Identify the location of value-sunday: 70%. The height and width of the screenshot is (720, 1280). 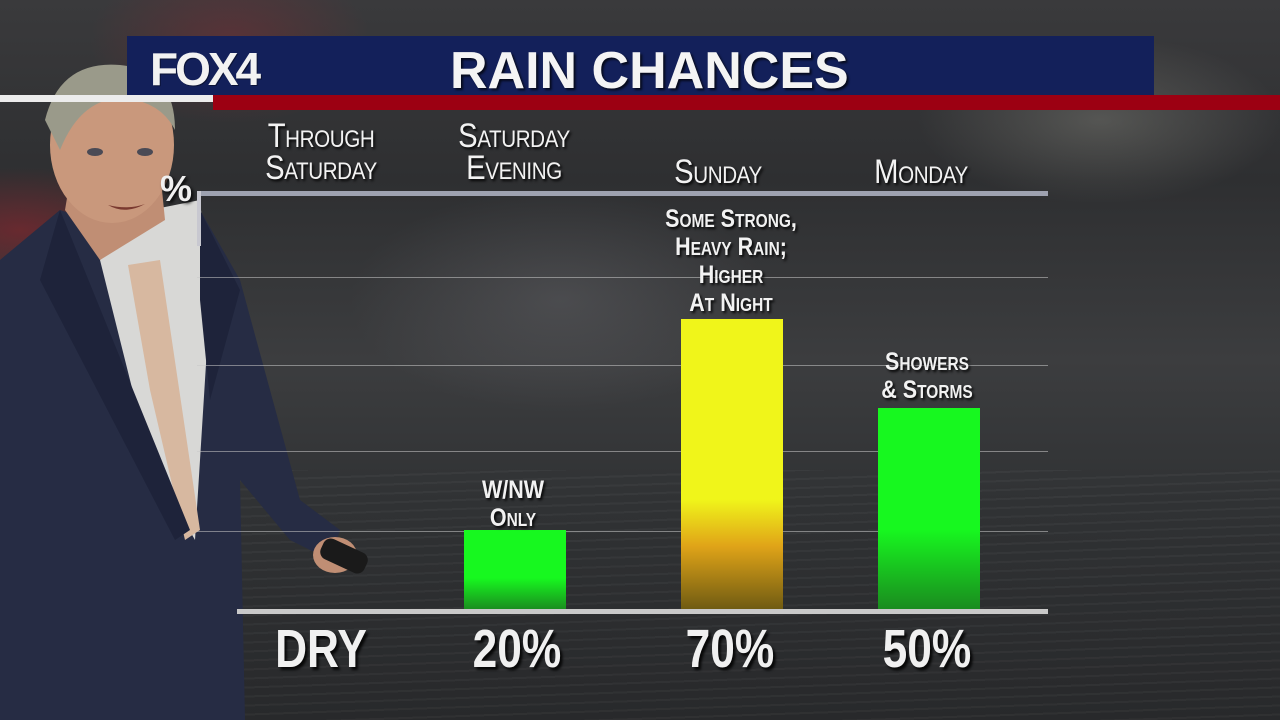
(730, 649).